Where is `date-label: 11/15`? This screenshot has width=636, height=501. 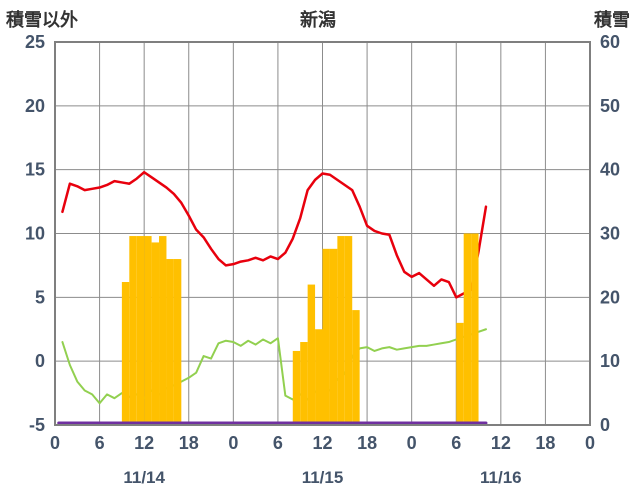
date-label: 11/15 is located at coordinates (323, 477).